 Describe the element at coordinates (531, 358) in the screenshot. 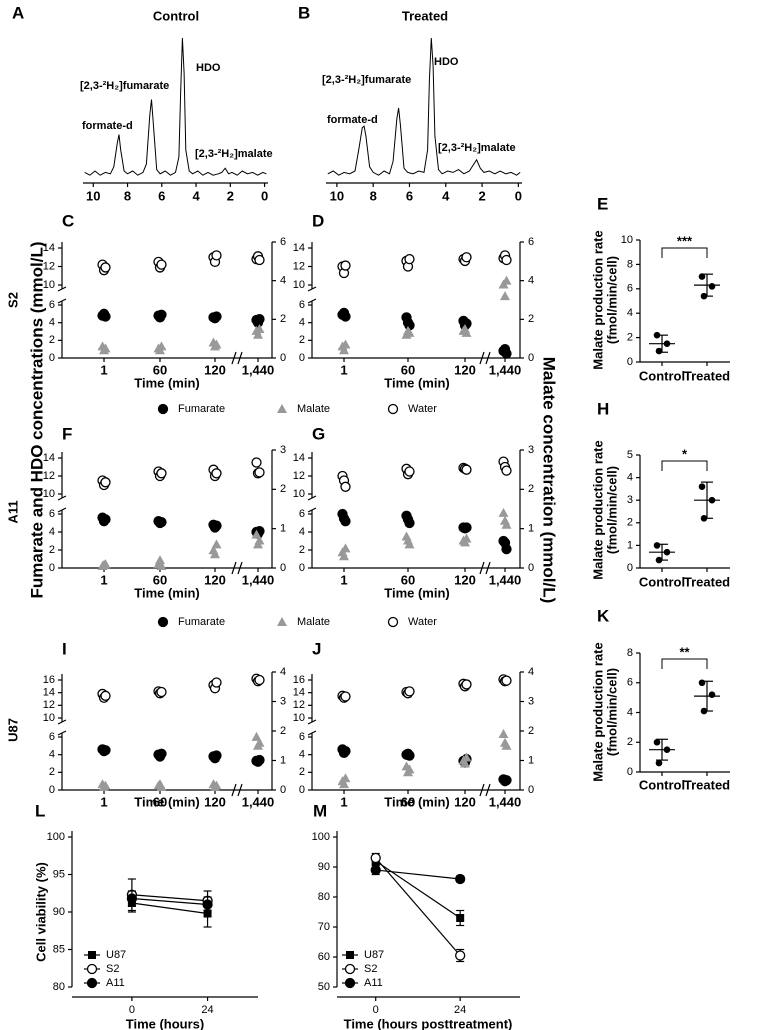

I see `y2-tick-label: 0` at that location.